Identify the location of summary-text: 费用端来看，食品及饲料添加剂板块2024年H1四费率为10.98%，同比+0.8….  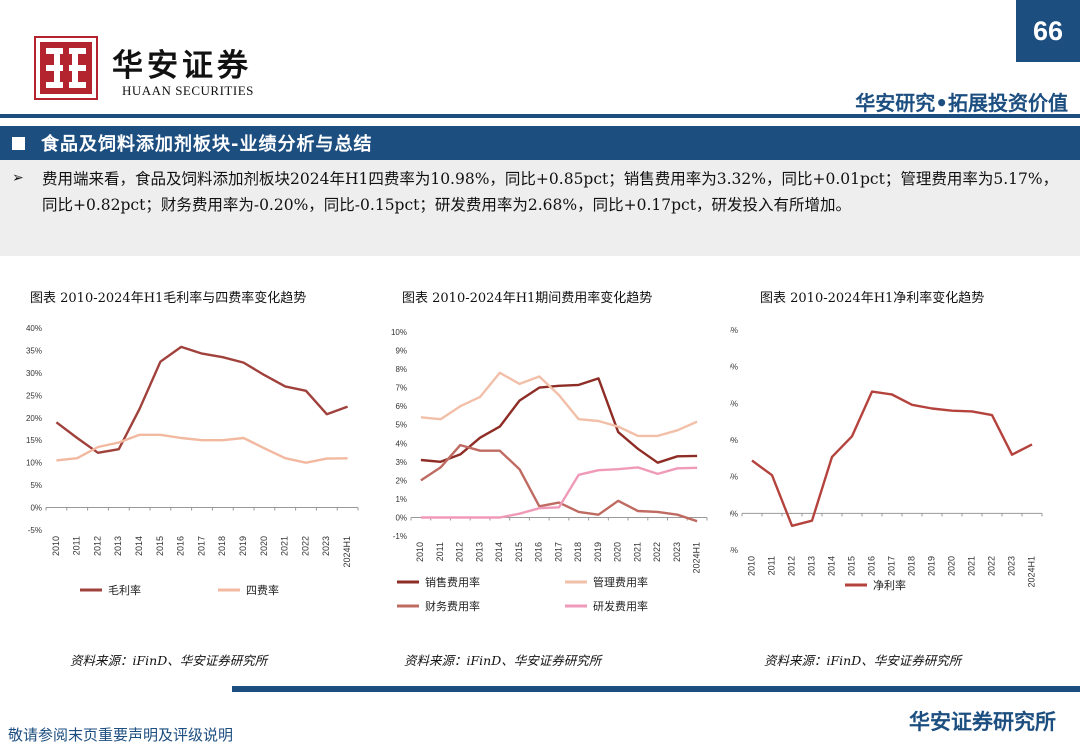
(550, 192).